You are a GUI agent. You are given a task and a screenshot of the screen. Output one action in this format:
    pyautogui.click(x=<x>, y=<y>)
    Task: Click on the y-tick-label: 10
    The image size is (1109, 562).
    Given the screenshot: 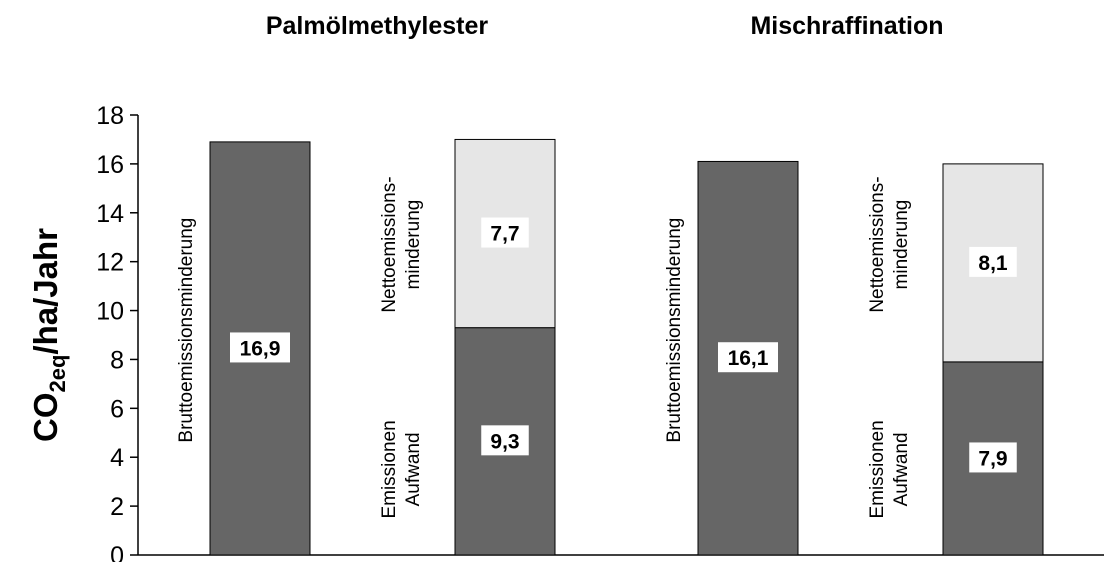 What is the action you would take?
    pyautogui.click(x=110, y=312)
    